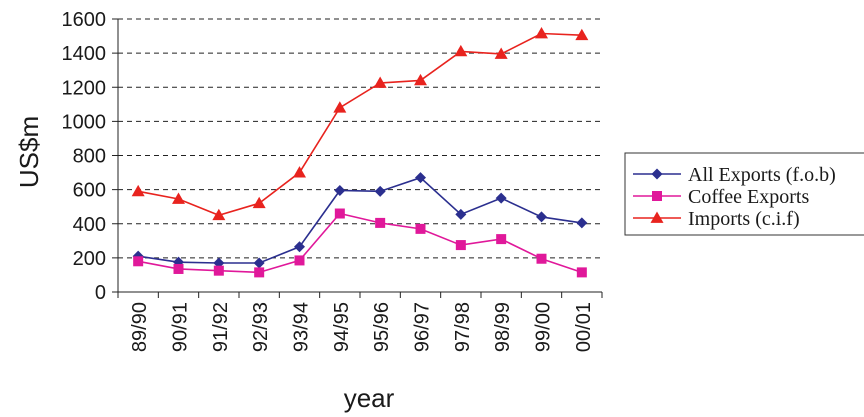 This screenshot has width=864, height=417. I want to click on y-tick-label: 1200, so click(84, 88).